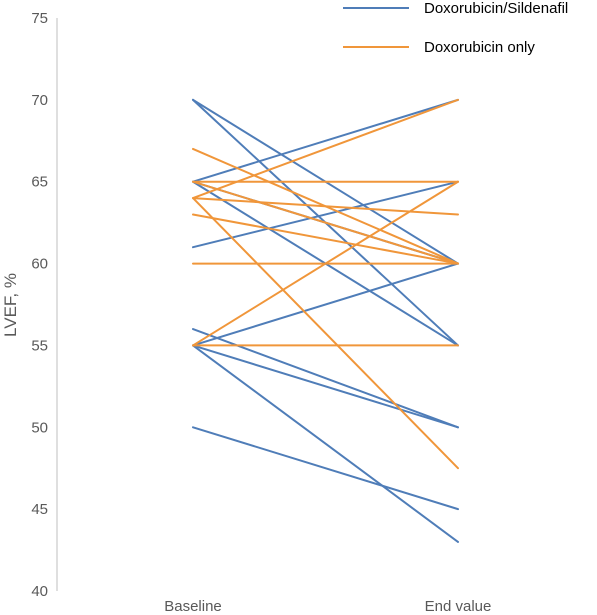 The height and width of the screenshot is (615, 597). Describe the element at coordinates (39, 591) in the screenshot. I see `y-tick-label: 40` at that location.